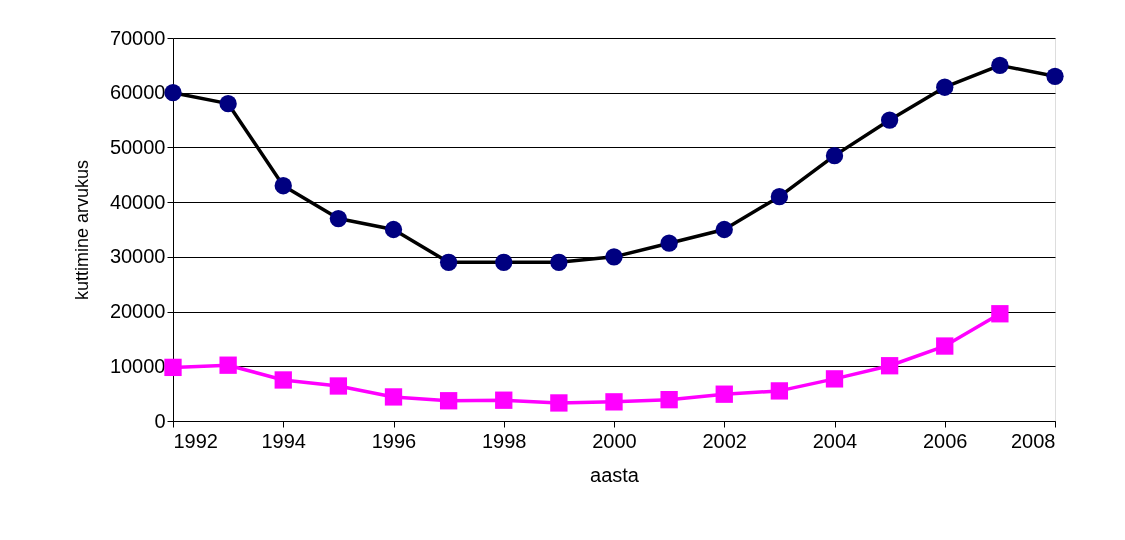 This screenshot has height=540, width=1125. I want to click on y-tick-label: 30000, so click(137, 256).